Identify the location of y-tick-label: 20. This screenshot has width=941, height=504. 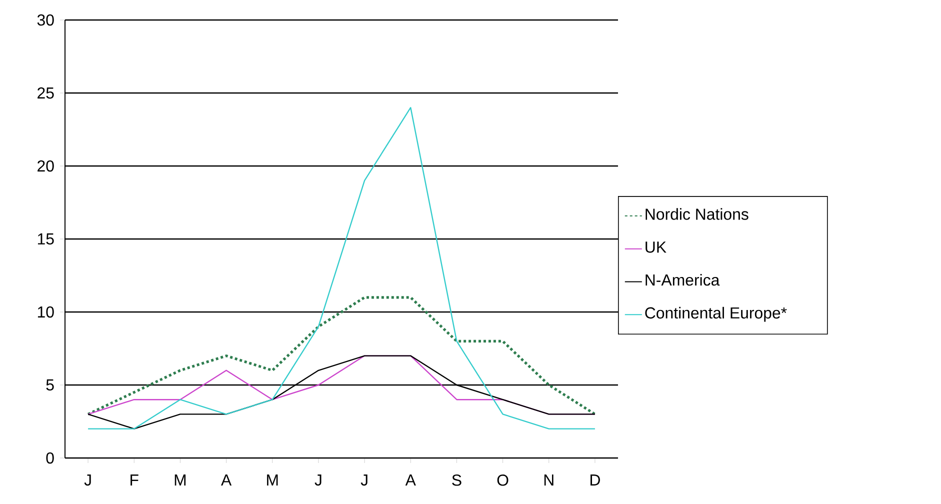
(46, 166).